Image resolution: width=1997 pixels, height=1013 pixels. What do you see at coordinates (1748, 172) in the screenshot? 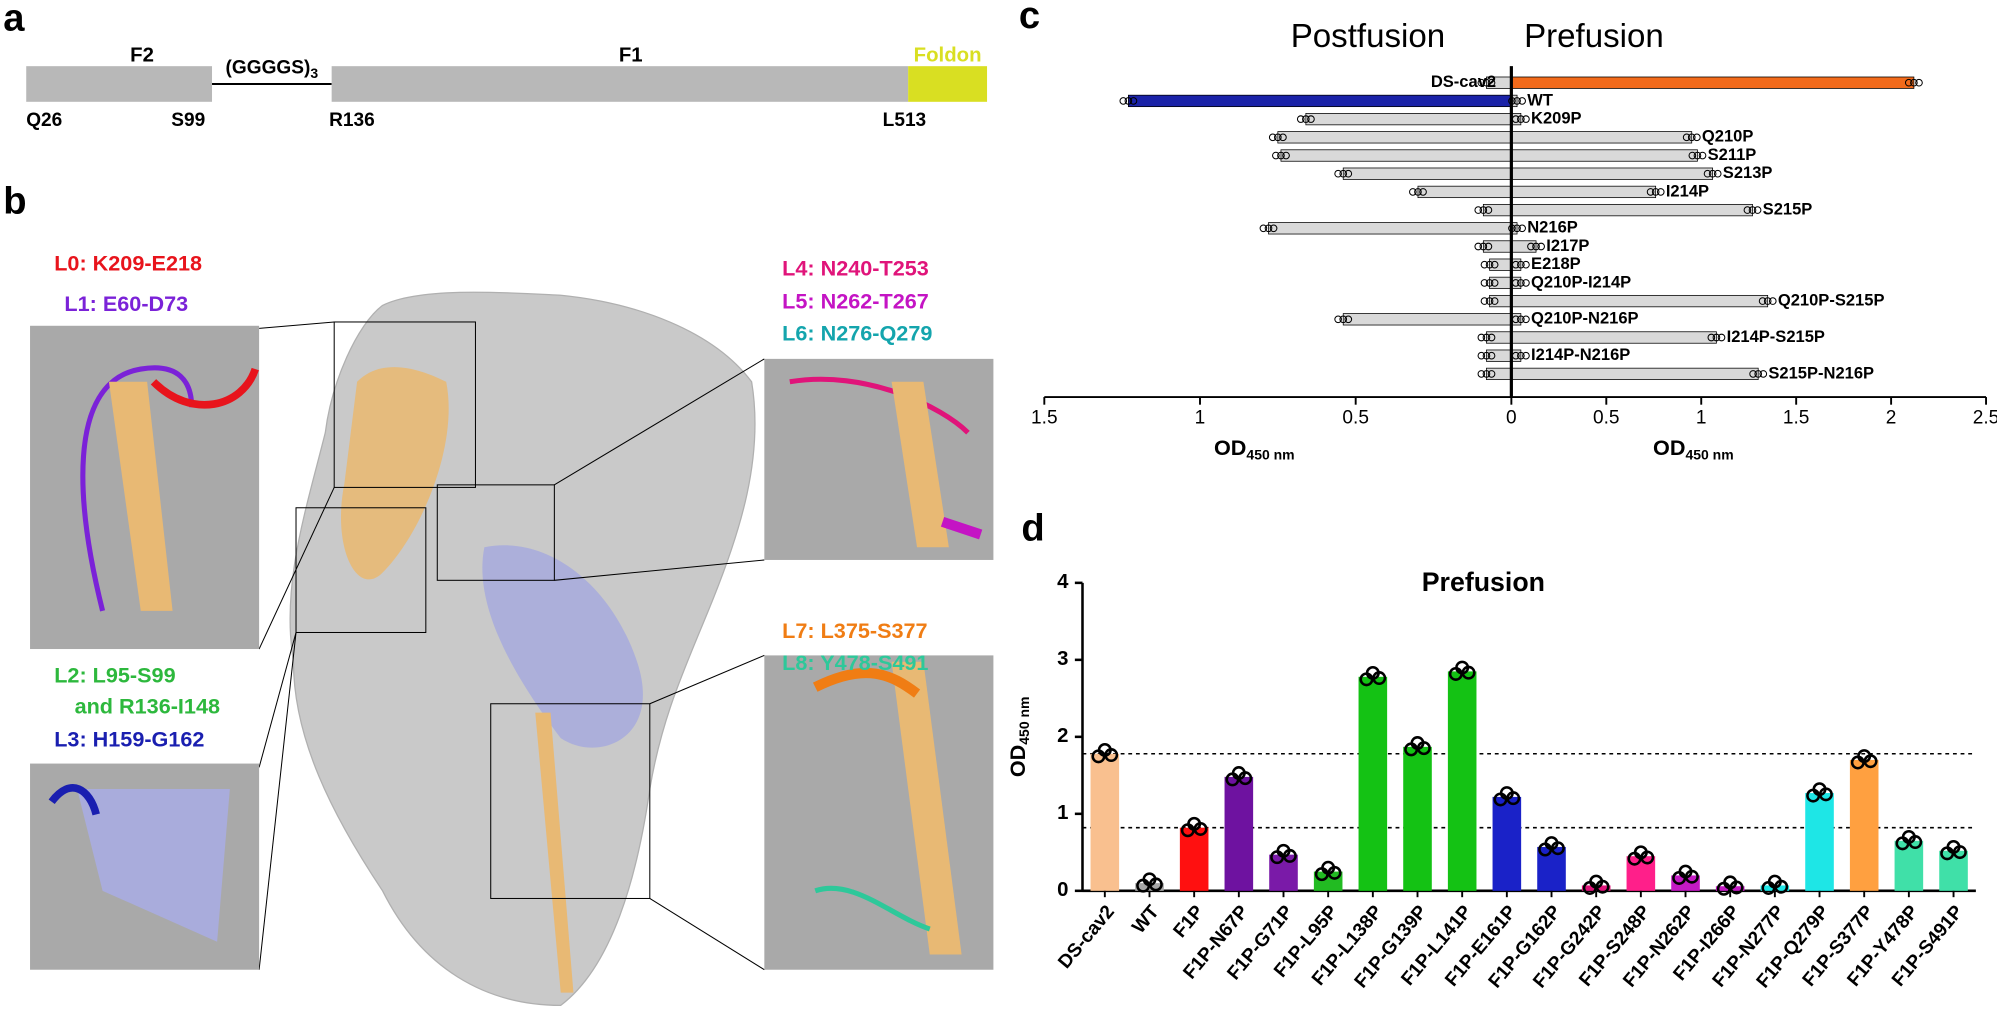
I see `category-label: S213P` at bounding box center [1748, 172].